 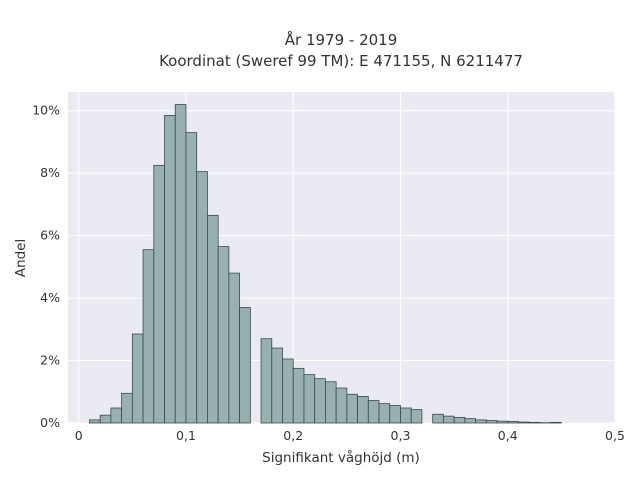 What do you see at coordinates (341, 39) in the screenshot?
I see `chart-title-line-1: År 1979 - 2019` at bounding box center [341, 39].